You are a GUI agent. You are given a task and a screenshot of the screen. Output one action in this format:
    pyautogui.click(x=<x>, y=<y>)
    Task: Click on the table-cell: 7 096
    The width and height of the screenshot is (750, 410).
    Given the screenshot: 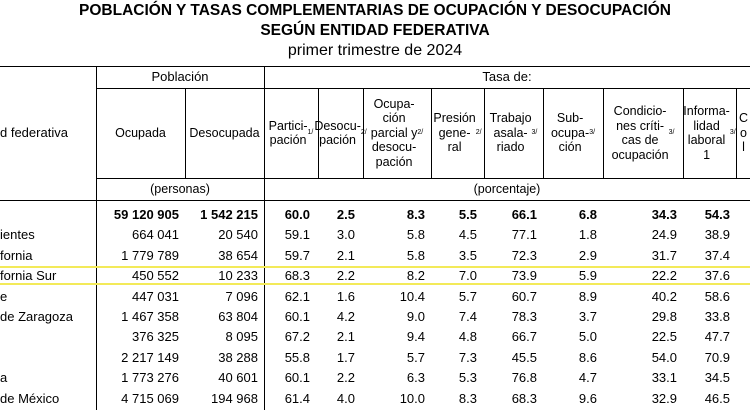 What is the action you would take?
    pyautogui.click(x=241, y=296)
    